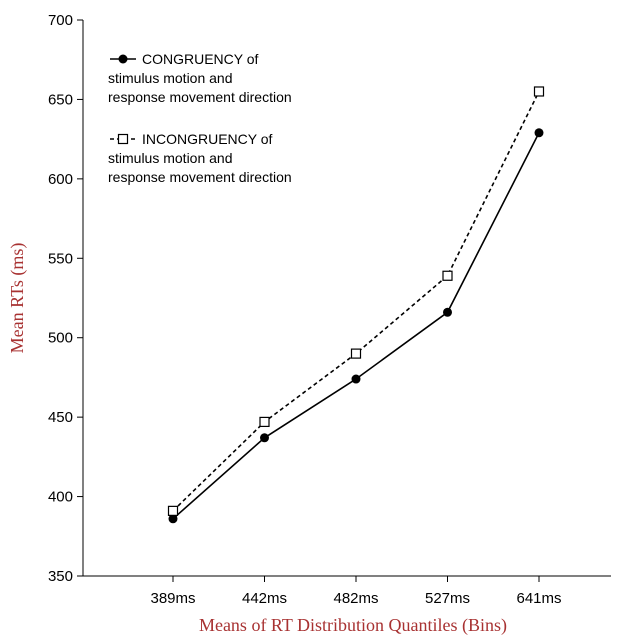  Describe the element at coordinates (65, 298) in the screenshot. I see `y-ticks: 350 400 450 500 550 600 650 700` at that location.